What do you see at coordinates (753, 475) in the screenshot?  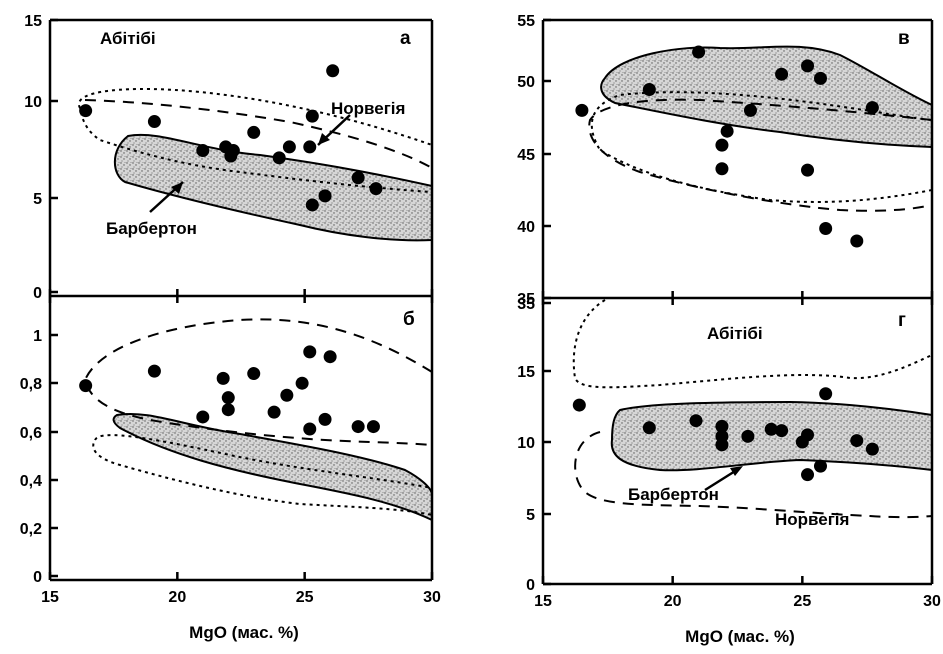 I see `norway-field-d` at bounding box center [753, 475].